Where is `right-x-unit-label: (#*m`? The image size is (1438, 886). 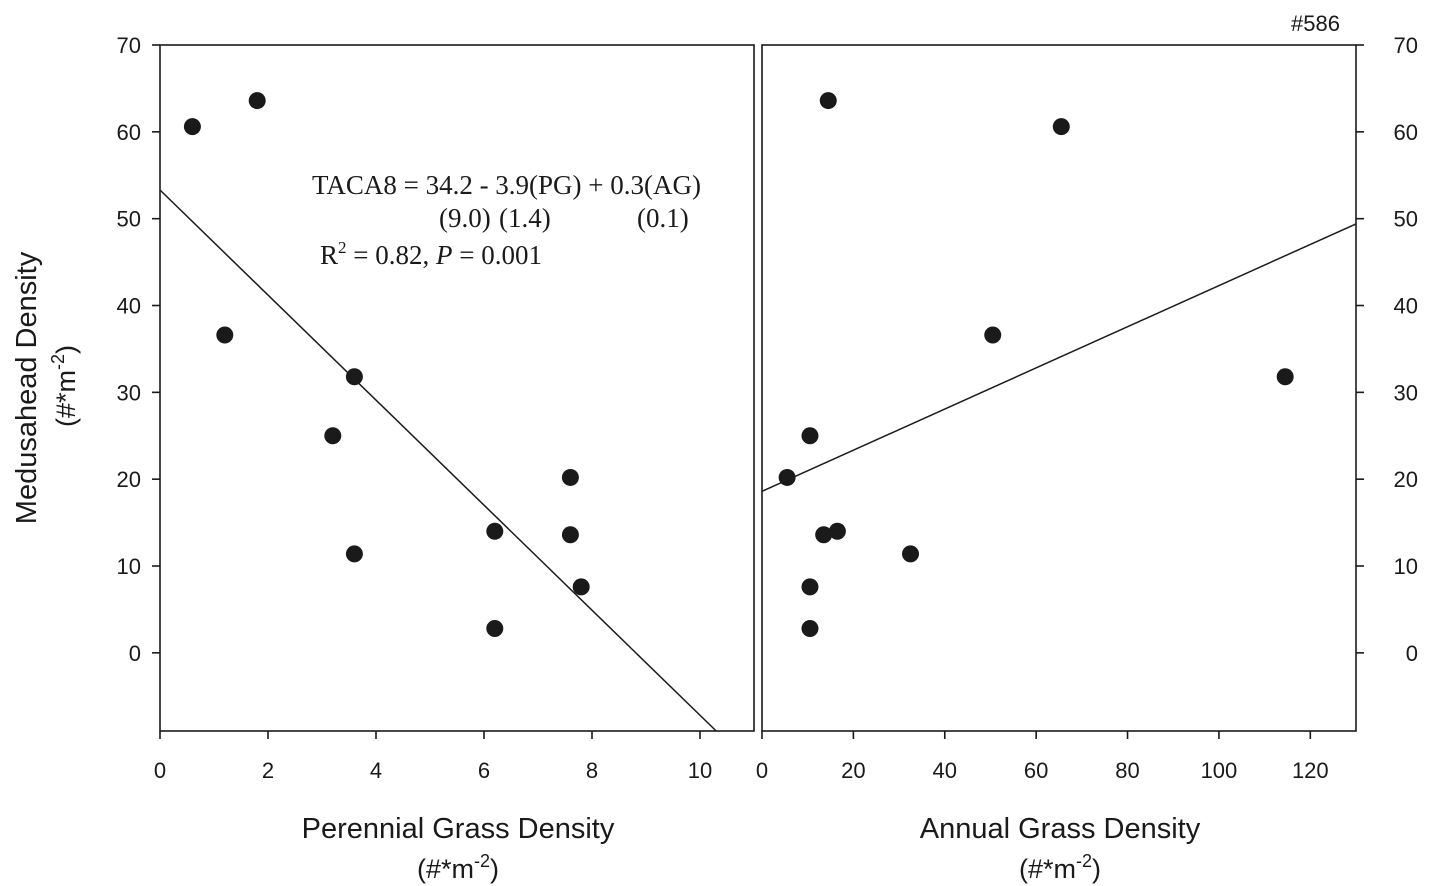
right-x-unit-label: (#*m is located at coordinates (1047, 869).